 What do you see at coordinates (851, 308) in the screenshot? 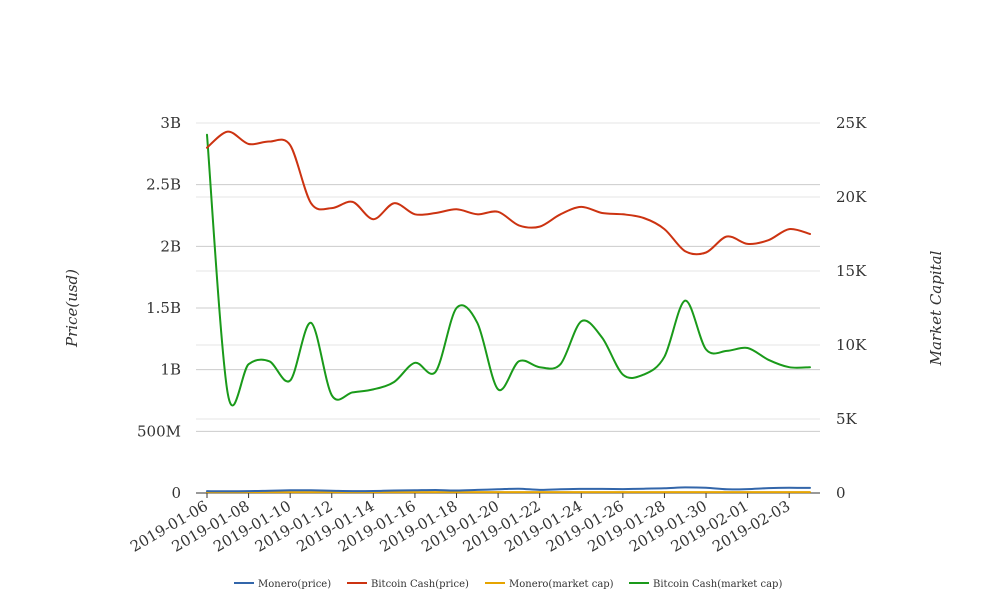
I see `right-axis-ticks: 0 5K 10K 15K 20K 25K` at bounding box center [851, 308].